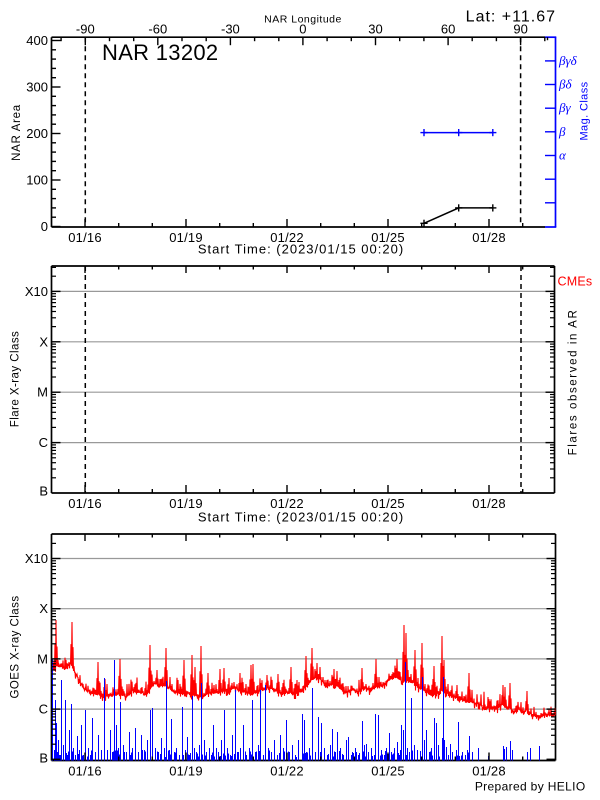  I want to click on svg-text: 60, so click(448, 29).